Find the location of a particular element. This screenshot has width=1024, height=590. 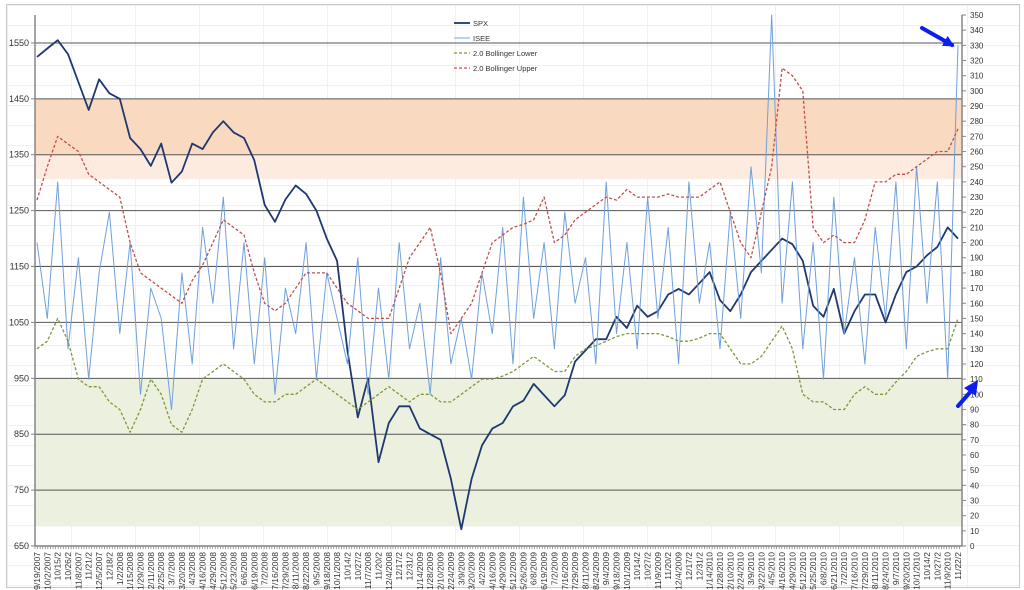

x-tick-label: 7/29/2009 is located at coordinates (575, 571).